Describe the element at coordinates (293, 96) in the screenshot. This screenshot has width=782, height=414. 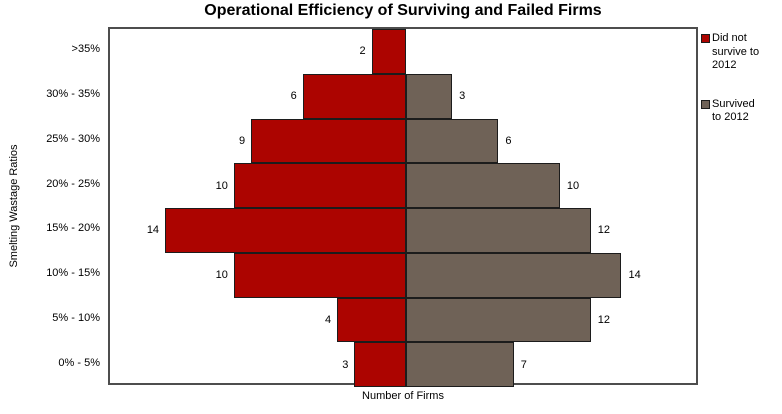
I see `value-label-did-not-survive: 6` at that location.